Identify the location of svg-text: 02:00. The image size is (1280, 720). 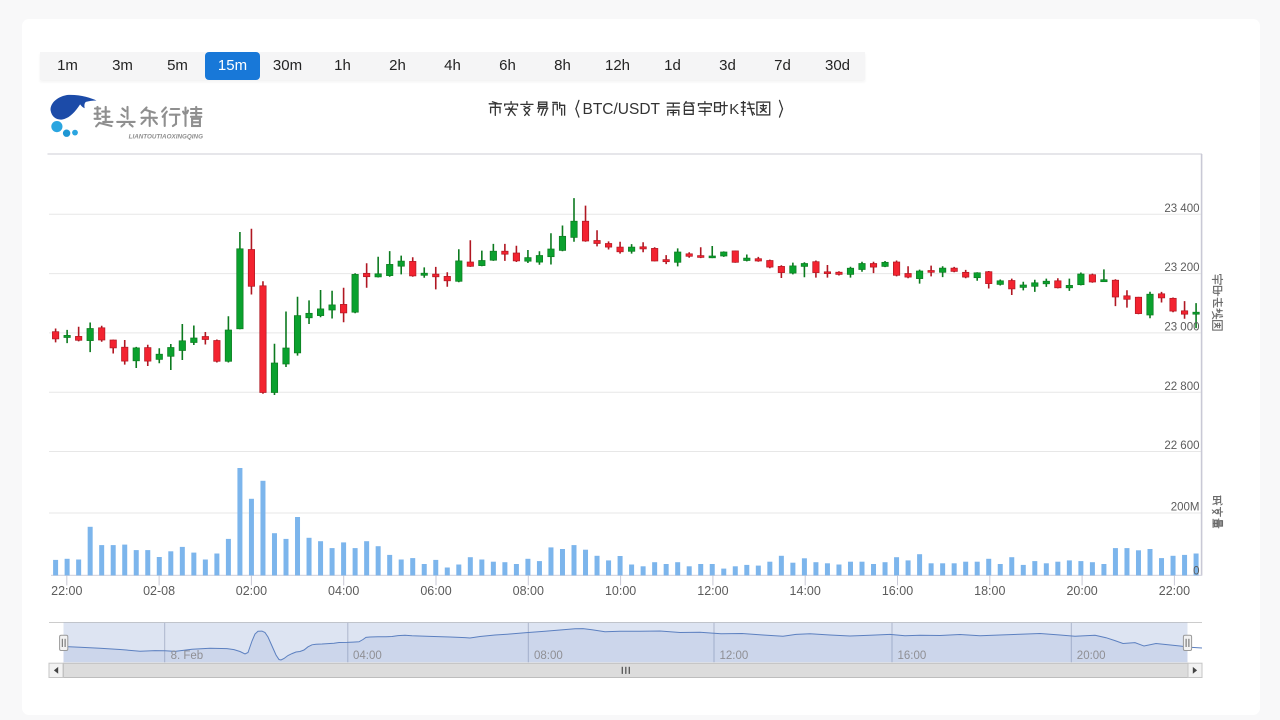
(251, 591).